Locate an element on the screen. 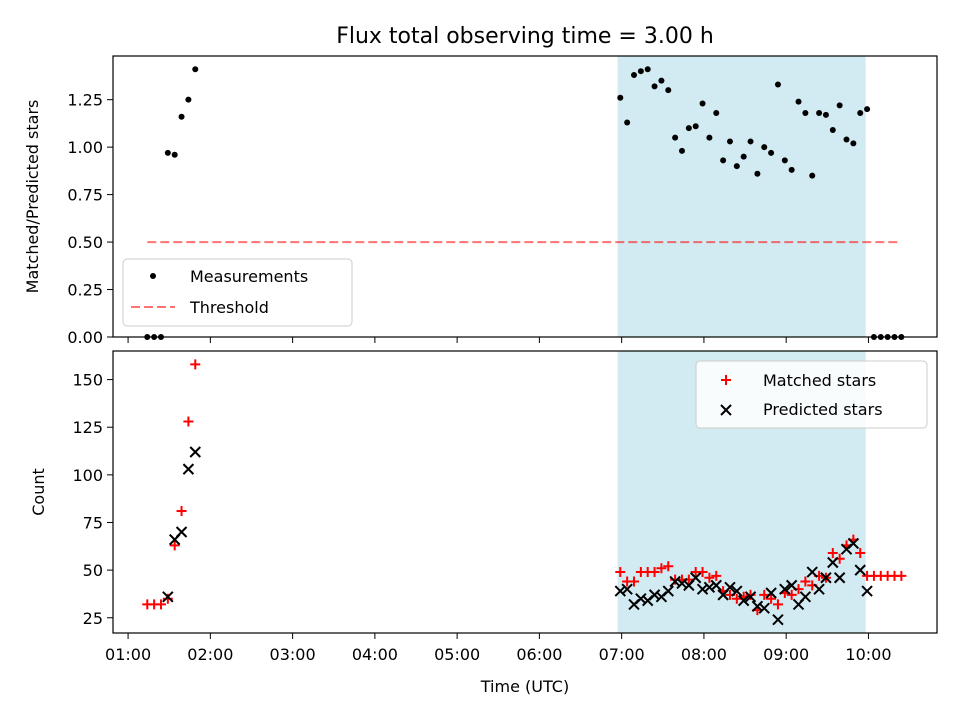 The height and width of the screenshot is (720, 960). chart-title: Flux total observing time = 3.00 h is located at coordinates (525, 36).